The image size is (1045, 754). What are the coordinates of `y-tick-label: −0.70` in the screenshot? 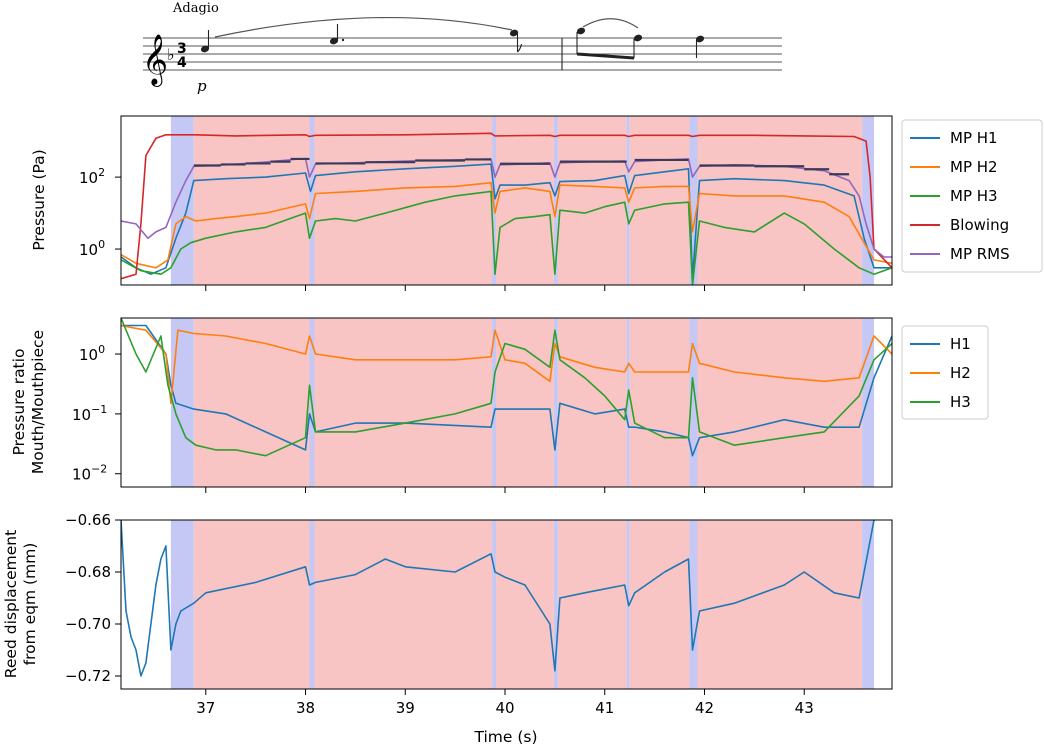 It's located at (88, 624).